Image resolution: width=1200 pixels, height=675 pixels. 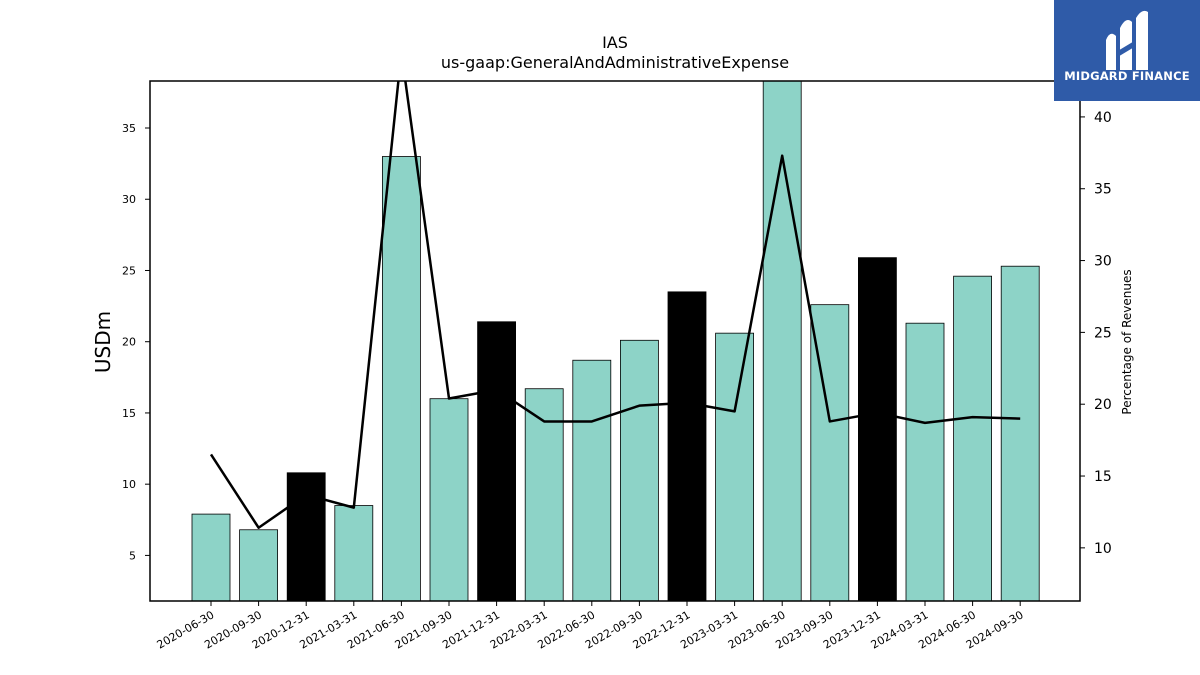 What do you see at coordinates (1103, 477) in the screenshot?
I see `y2-tick-label: 15` at bounding box center [1103, 477].